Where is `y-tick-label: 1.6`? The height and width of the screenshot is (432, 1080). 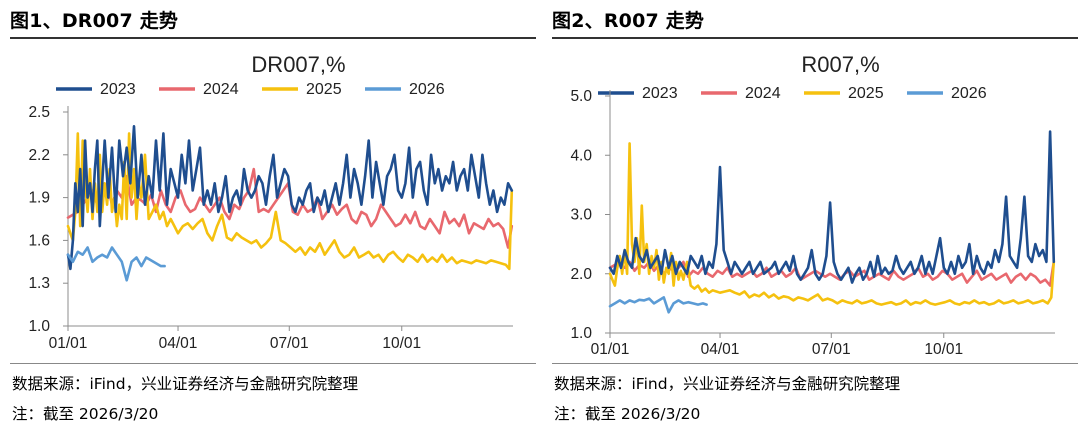
y-tick-label: 1.6 is located at coordinates (39, 240).